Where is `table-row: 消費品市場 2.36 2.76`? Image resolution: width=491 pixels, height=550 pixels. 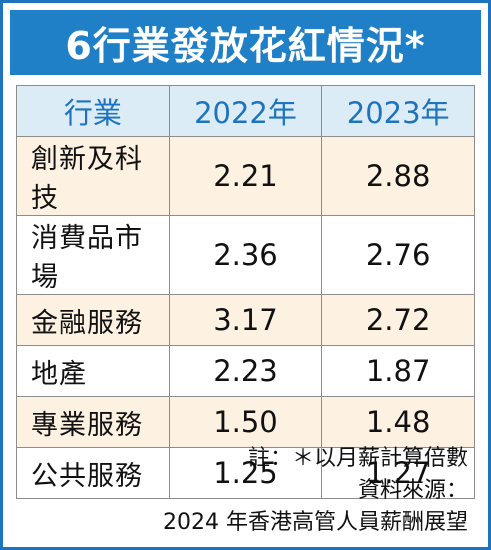 table-row: 消費品市場 2.36 2.76 is located at coordinates (245, 255).